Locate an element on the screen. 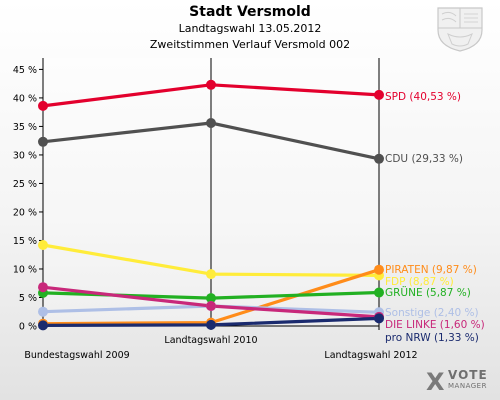 This screenshot has width=500, height=400. chart-title: Stadt Versmold is located at coordinates (250, 12).